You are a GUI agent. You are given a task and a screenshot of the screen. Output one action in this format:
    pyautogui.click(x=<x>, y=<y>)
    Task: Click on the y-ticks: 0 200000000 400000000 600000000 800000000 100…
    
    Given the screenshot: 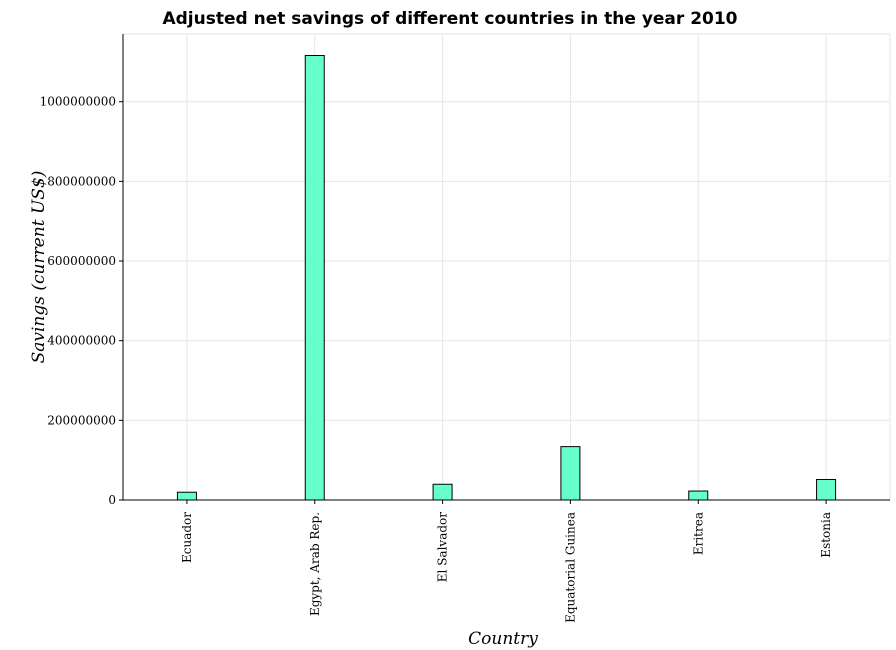 What is the action you would take?
    pyautogui.click(x=81, y=301)
    